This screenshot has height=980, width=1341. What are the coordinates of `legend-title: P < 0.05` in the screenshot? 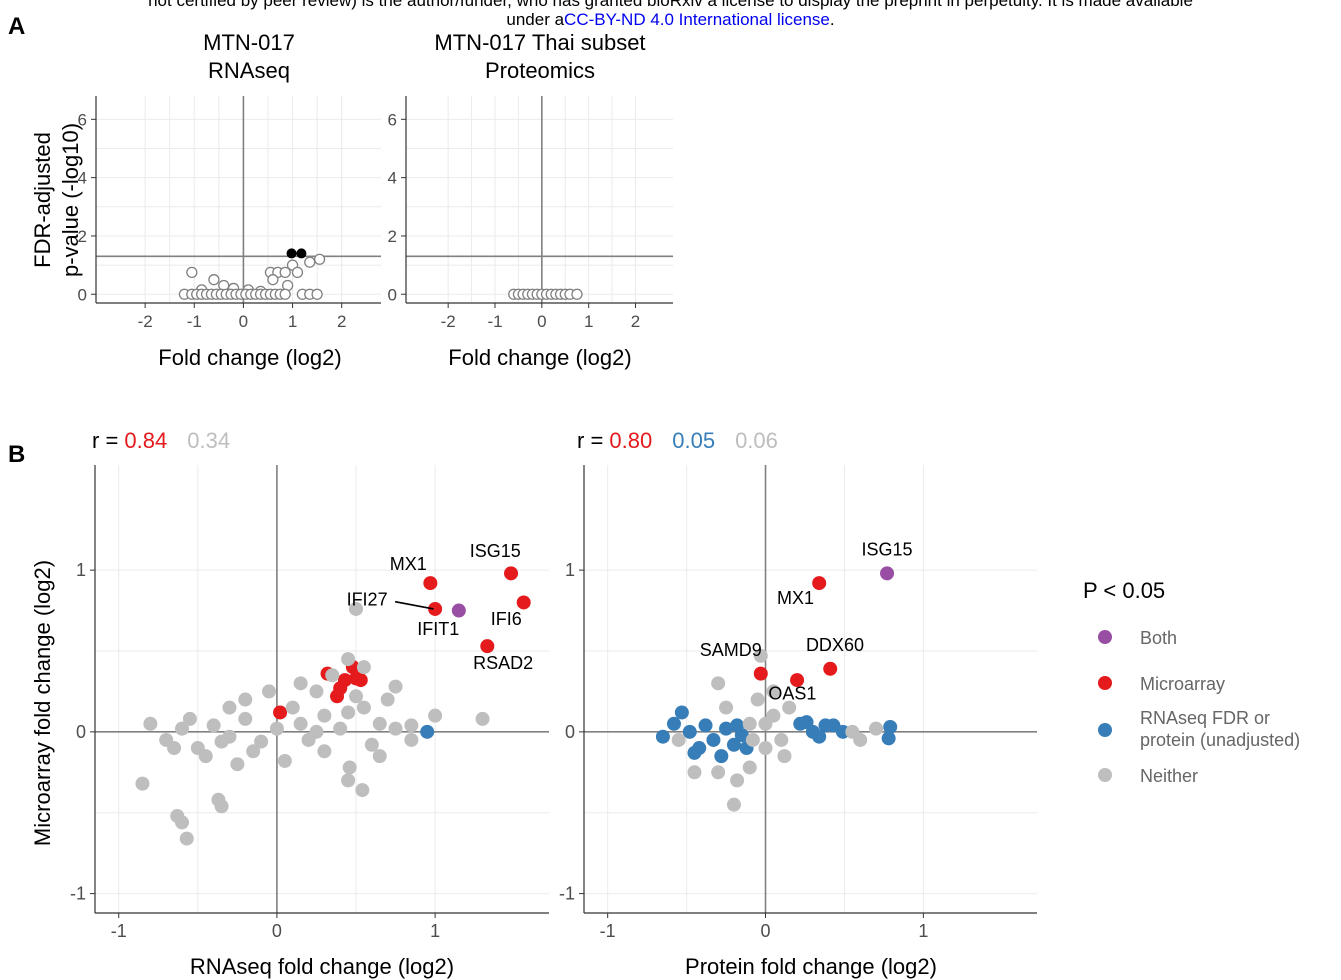 It's located at (1124, 590).